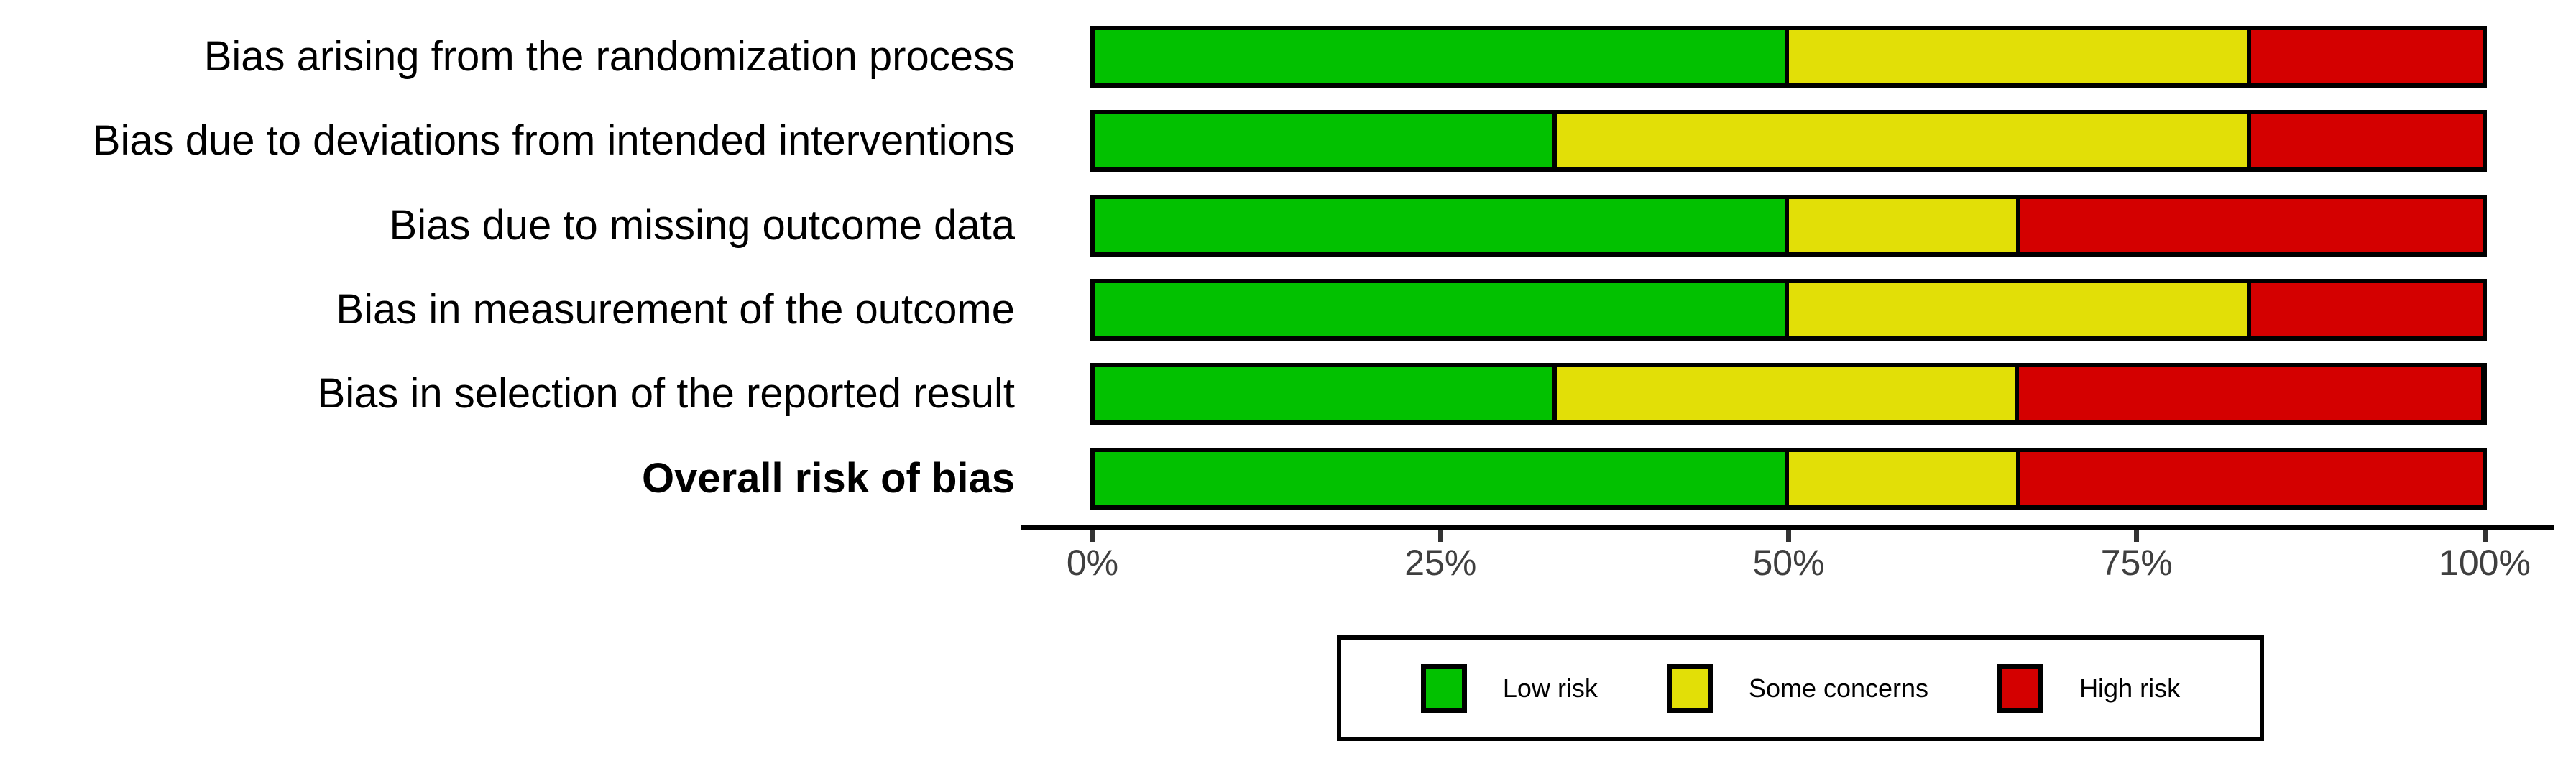 The width and height of the screenshot is (2576, 769). Describe the element at coordinates (1838, 688) in the screenshot. I see `legend-label-some-concerns: Some concerns` at that location.